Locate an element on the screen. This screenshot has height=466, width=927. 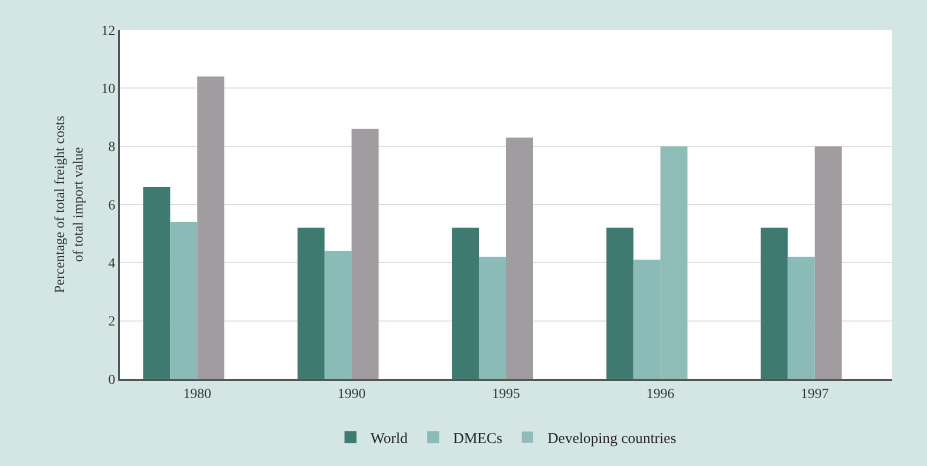
y-tick-label: 0 is located at coordinates (112, 380).